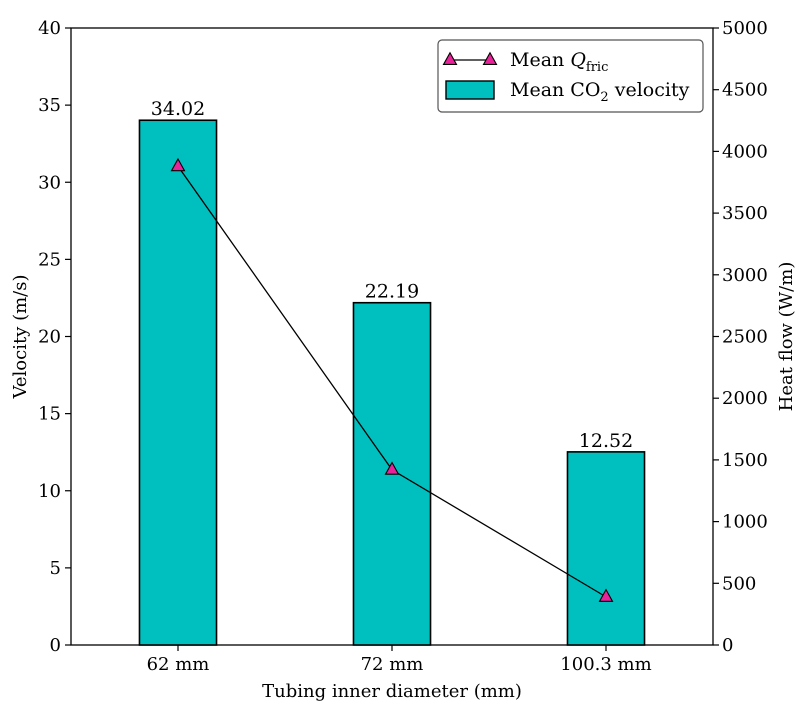  Describe the element at coordinates (745, 28) in the screenshot. I see `right-tick-label: 5000` at that location.